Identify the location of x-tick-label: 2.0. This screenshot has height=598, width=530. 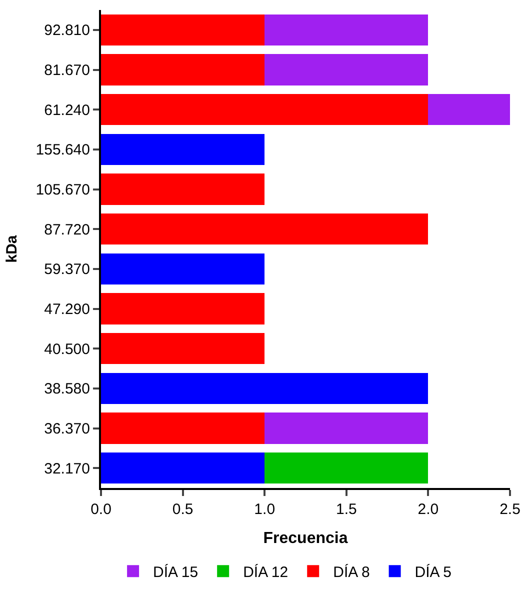
(428, 509).